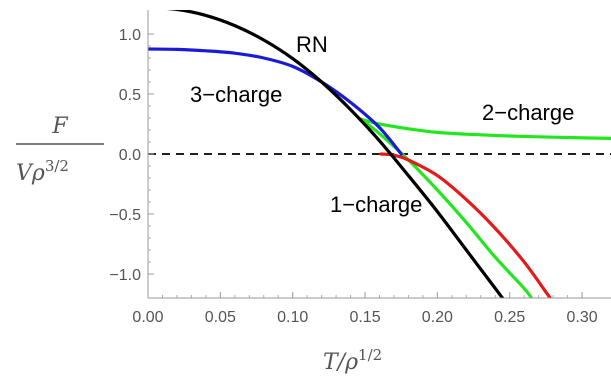 The height and width of the screenshot is (380, 611). Describe the element at coordinates (220, 317) in the screenshot. I see `x-tick-label: 0.05` at that location.